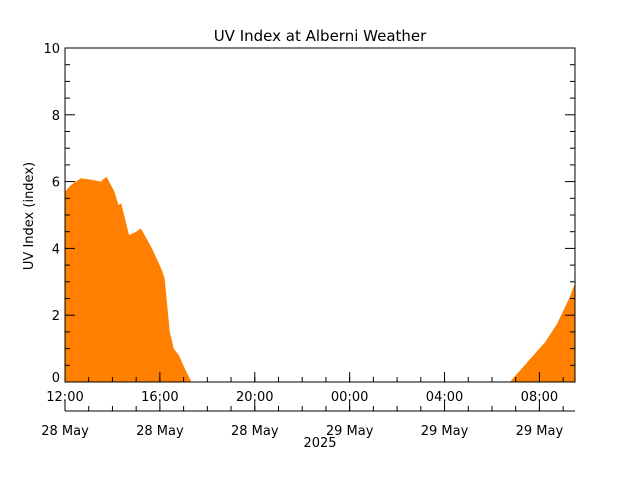 The width and height of the screenshot is (640, 480). What do you see at coordinates (56, 378) in the screenshot?
I see `y-tick-label: 0` at bounding box center [56, 378].